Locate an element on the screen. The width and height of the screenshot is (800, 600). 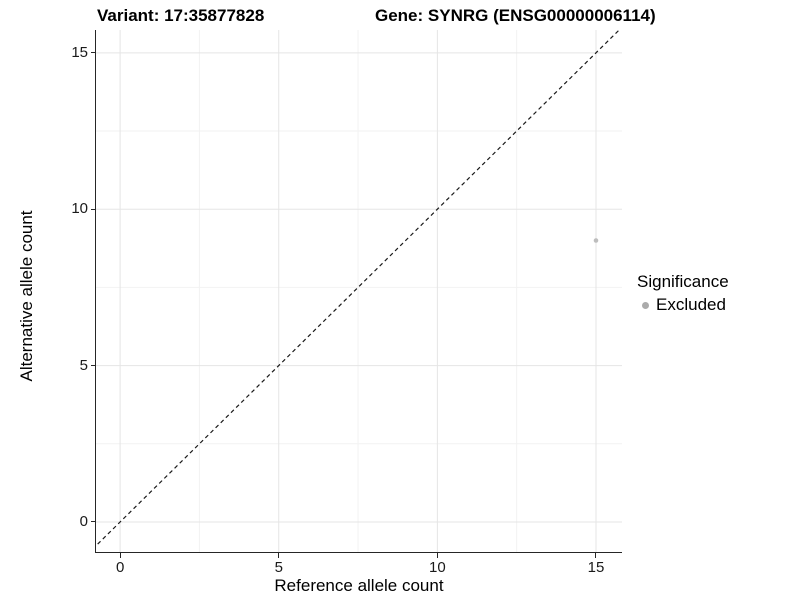
y-axis-line is located at coordinates (95, 291).